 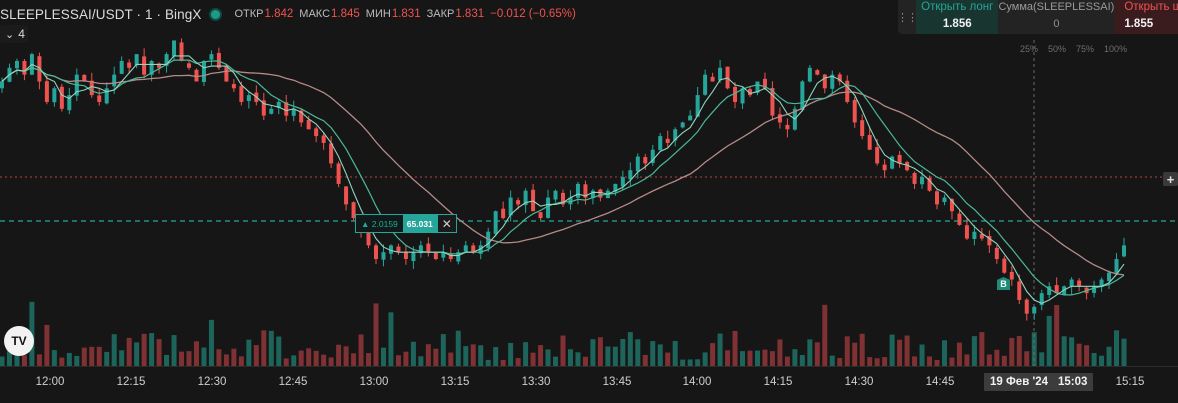 What do you see at coordinates (907, 17) in the screenshot?
I see `drag-handle-icon: ⋮⋮` at bounding box center [907, 17].